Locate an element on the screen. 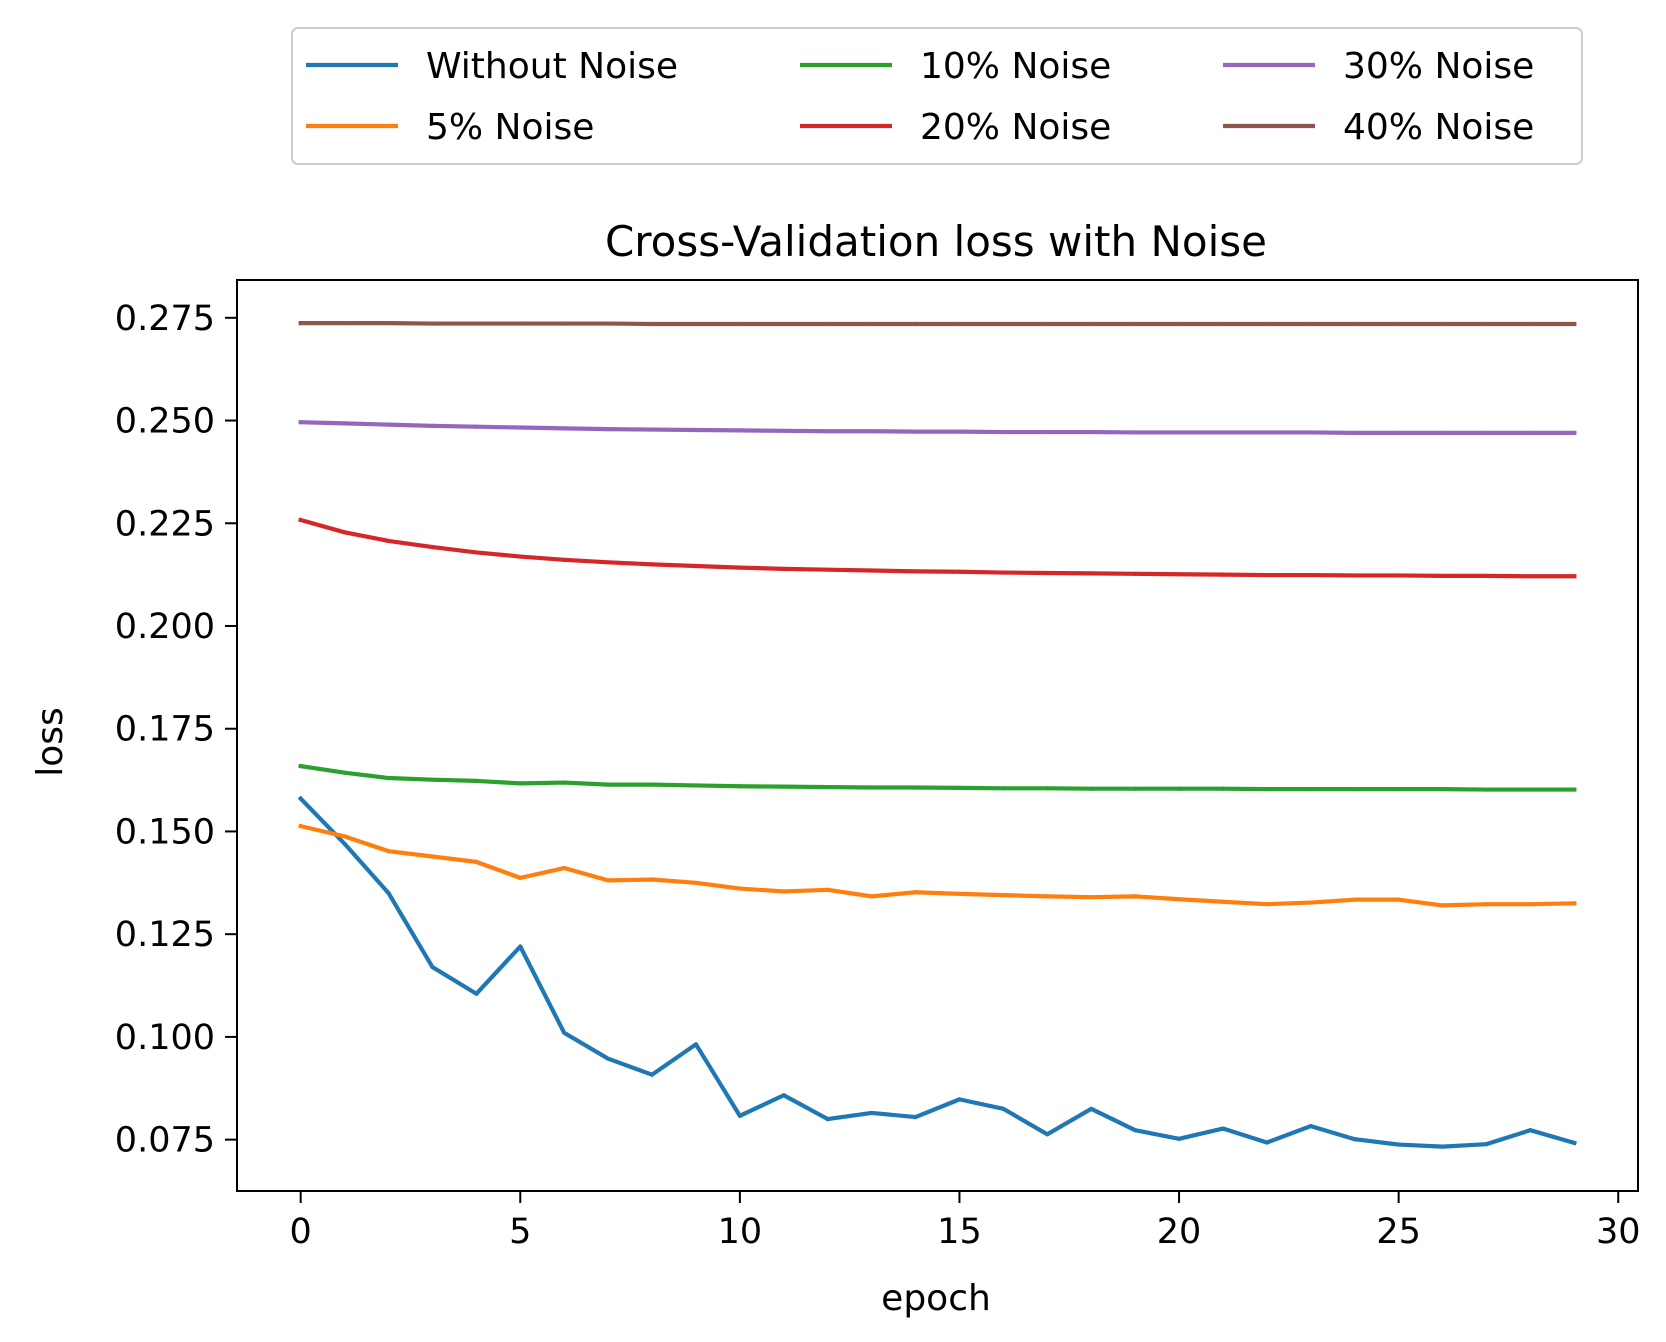 The image size is (1666, 1342). series-30-pct-noise is located at coordinates (937, 427).